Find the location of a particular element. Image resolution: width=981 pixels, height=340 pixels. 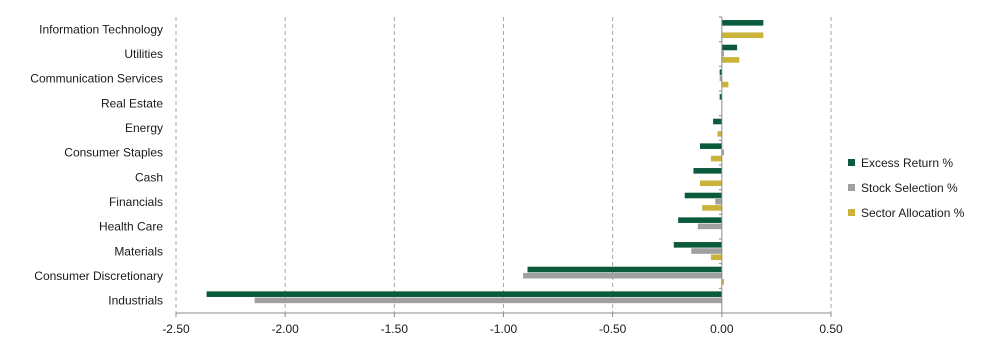

category-label: Financials is located at coordinates (136, 202).